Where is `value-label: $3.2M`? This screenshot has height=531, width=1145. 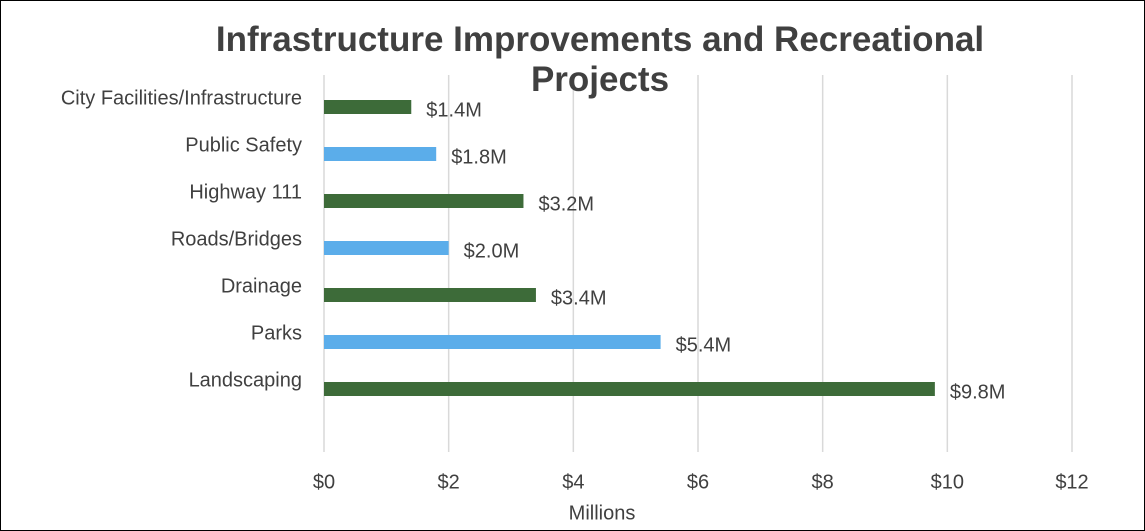 value-label: $3.2M is located at coordinates (566, 204).